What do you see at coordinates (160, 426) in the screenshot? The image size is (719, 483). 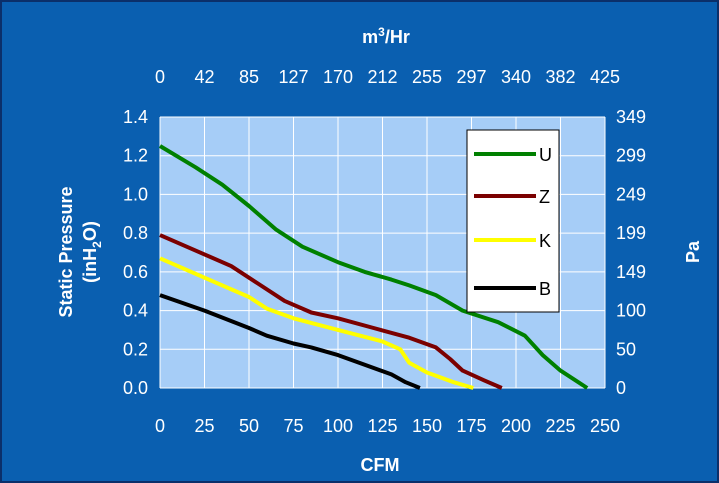 I see `bottom-tick-label: 0` at bounding box center [160, 426].